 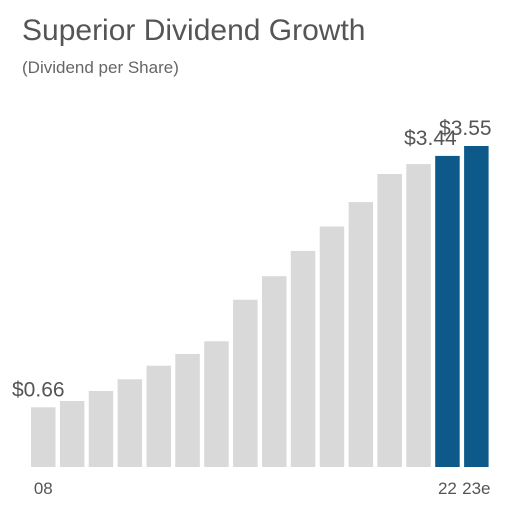 What do you see at coordinates (38, 389) in the screenshot?
I see `data-label-08: $0.66` at bounding box center [38, 389].